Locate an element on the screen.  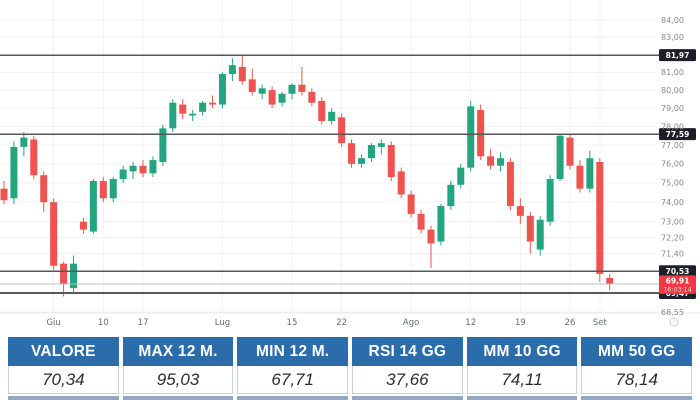
level-badge-label: 77,59 is located at coordinates (678, 134).